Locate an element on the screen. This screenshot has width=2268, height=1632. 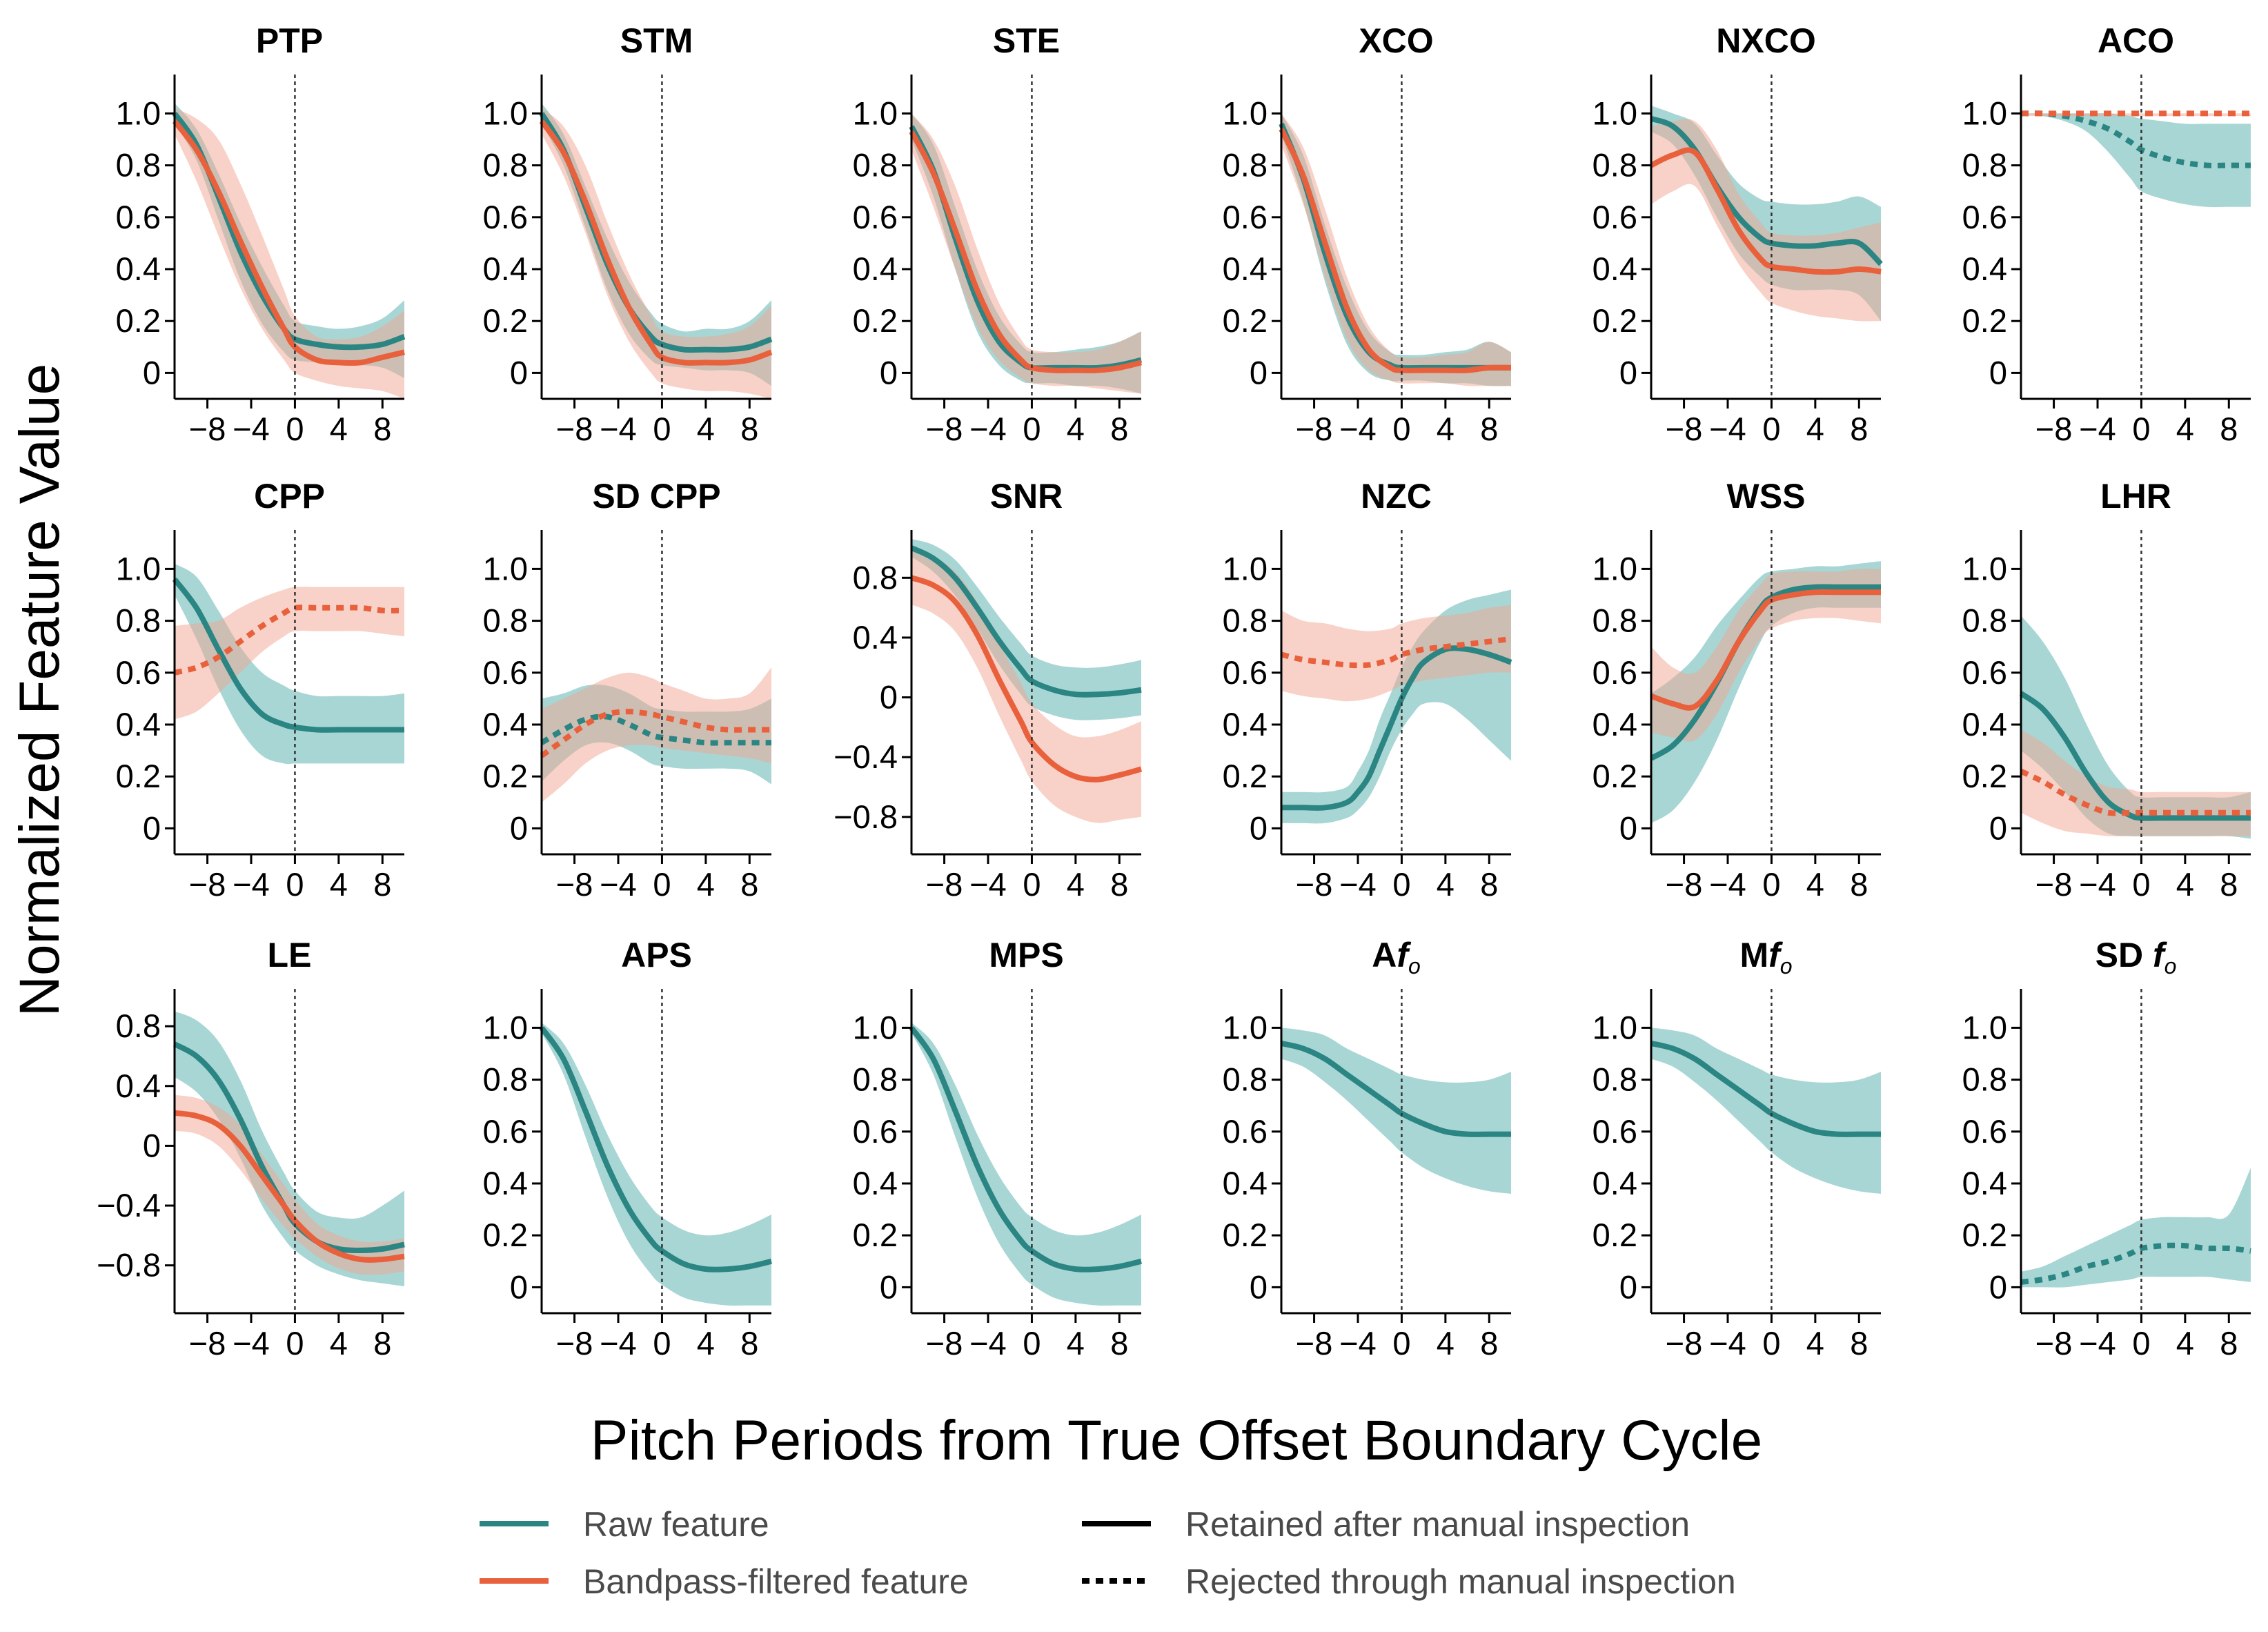
legend-bandpass-label: Bandpass-filtered feature is located at coordinates (776, 1581).